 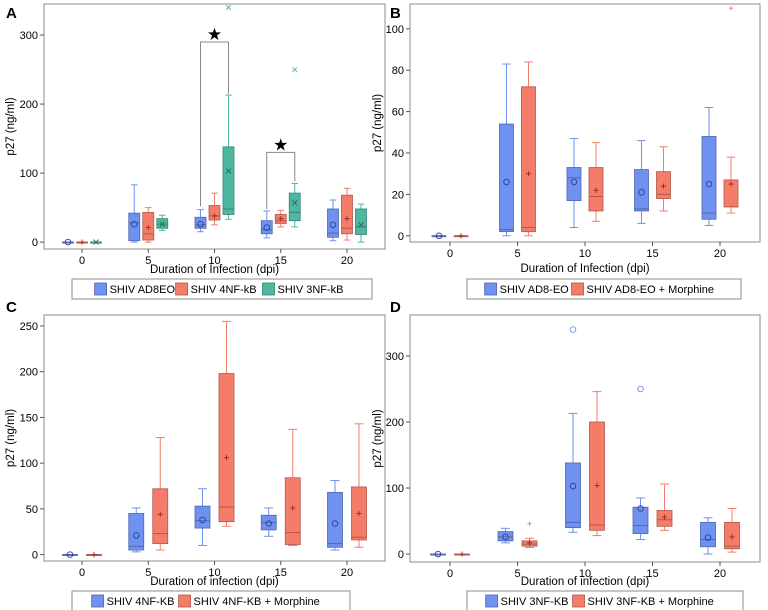 What do you see at coordinates (11, 13) in the screenshot?
I see `panel-letter: A` at bounding box center [11, 13].